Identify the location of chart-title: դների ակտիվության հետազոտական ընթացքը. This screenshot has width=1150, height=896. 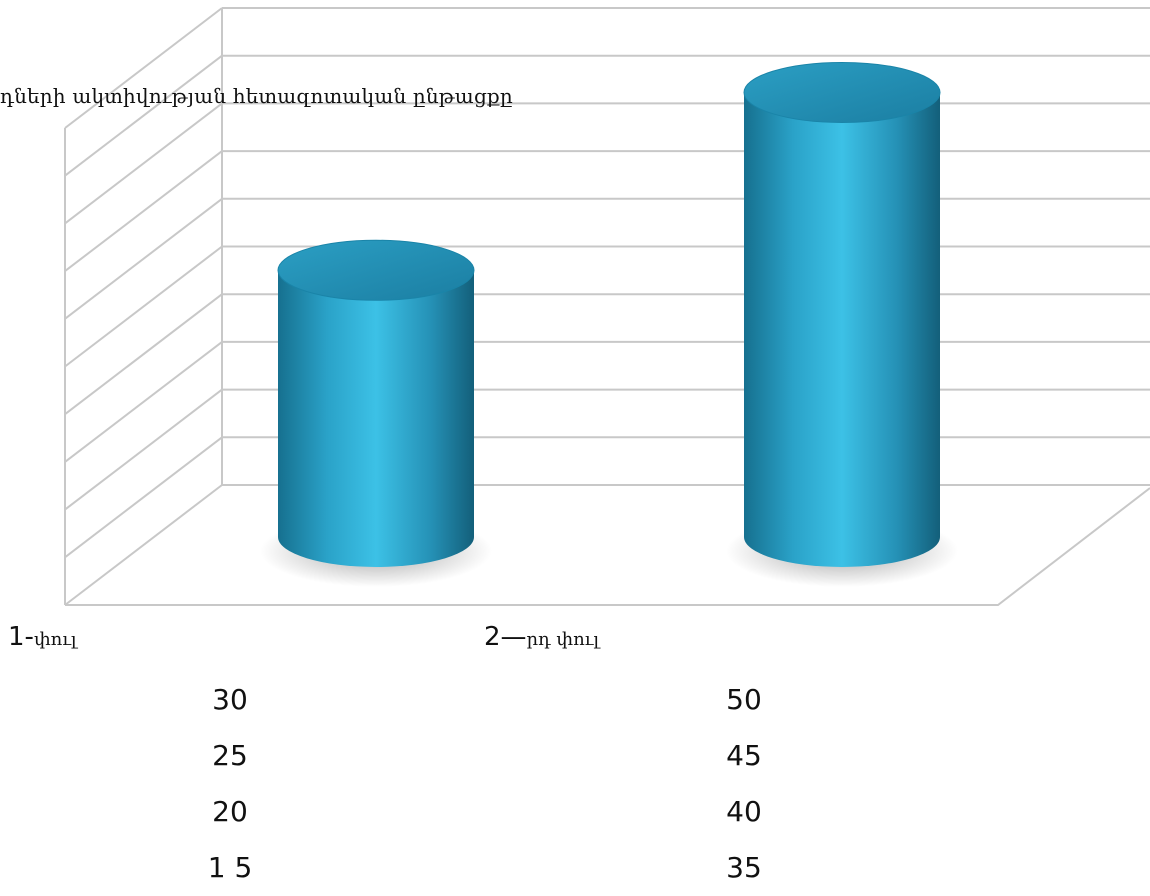
(256, 96).